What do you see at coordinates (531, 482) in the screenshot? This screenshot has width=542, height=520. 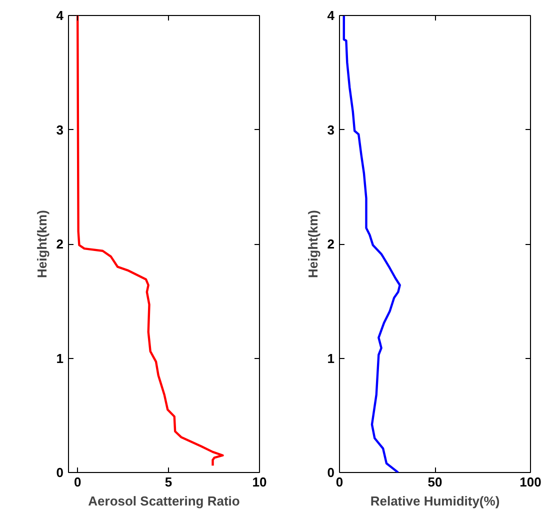 I see `x-tick-label: 100` at bounding box center [531, 482].